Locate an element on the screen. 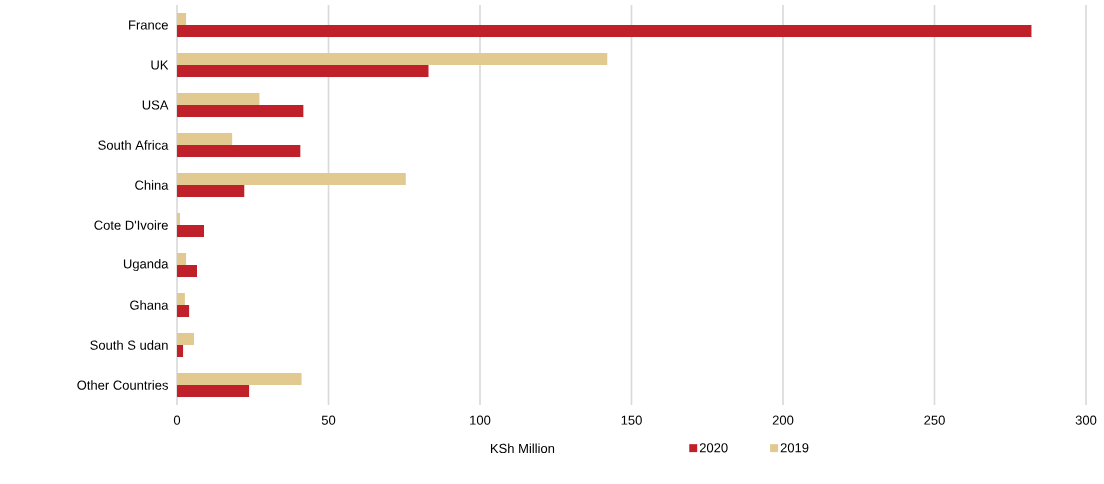 The height and width of the screenshot is (484, 1104). y-tick-label: China is located at coordinates (152, 185).